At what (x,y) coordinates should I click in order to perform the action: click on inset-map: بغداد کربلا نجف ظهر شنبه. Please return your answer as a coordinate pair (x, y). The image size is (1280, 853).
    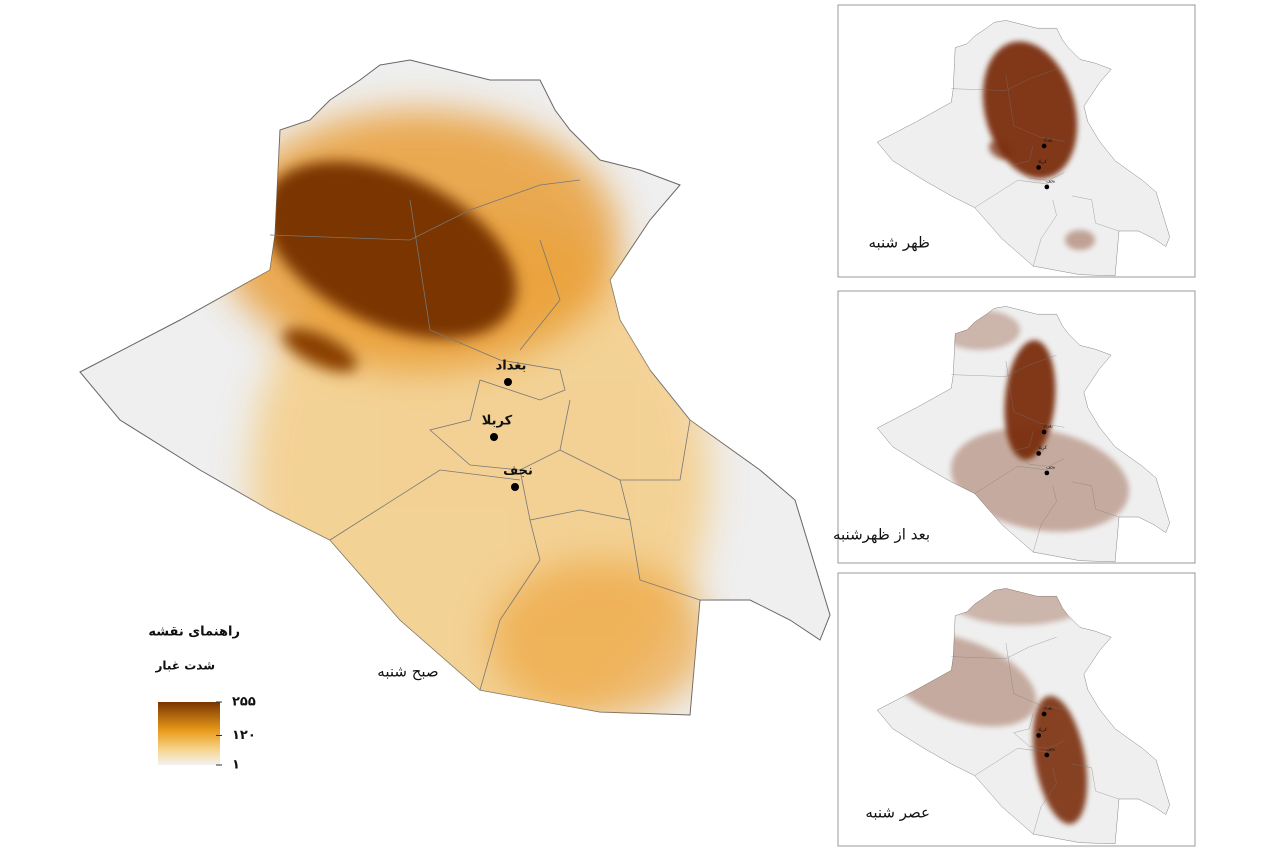
    Looking at the image, I should click on (1016, 141).